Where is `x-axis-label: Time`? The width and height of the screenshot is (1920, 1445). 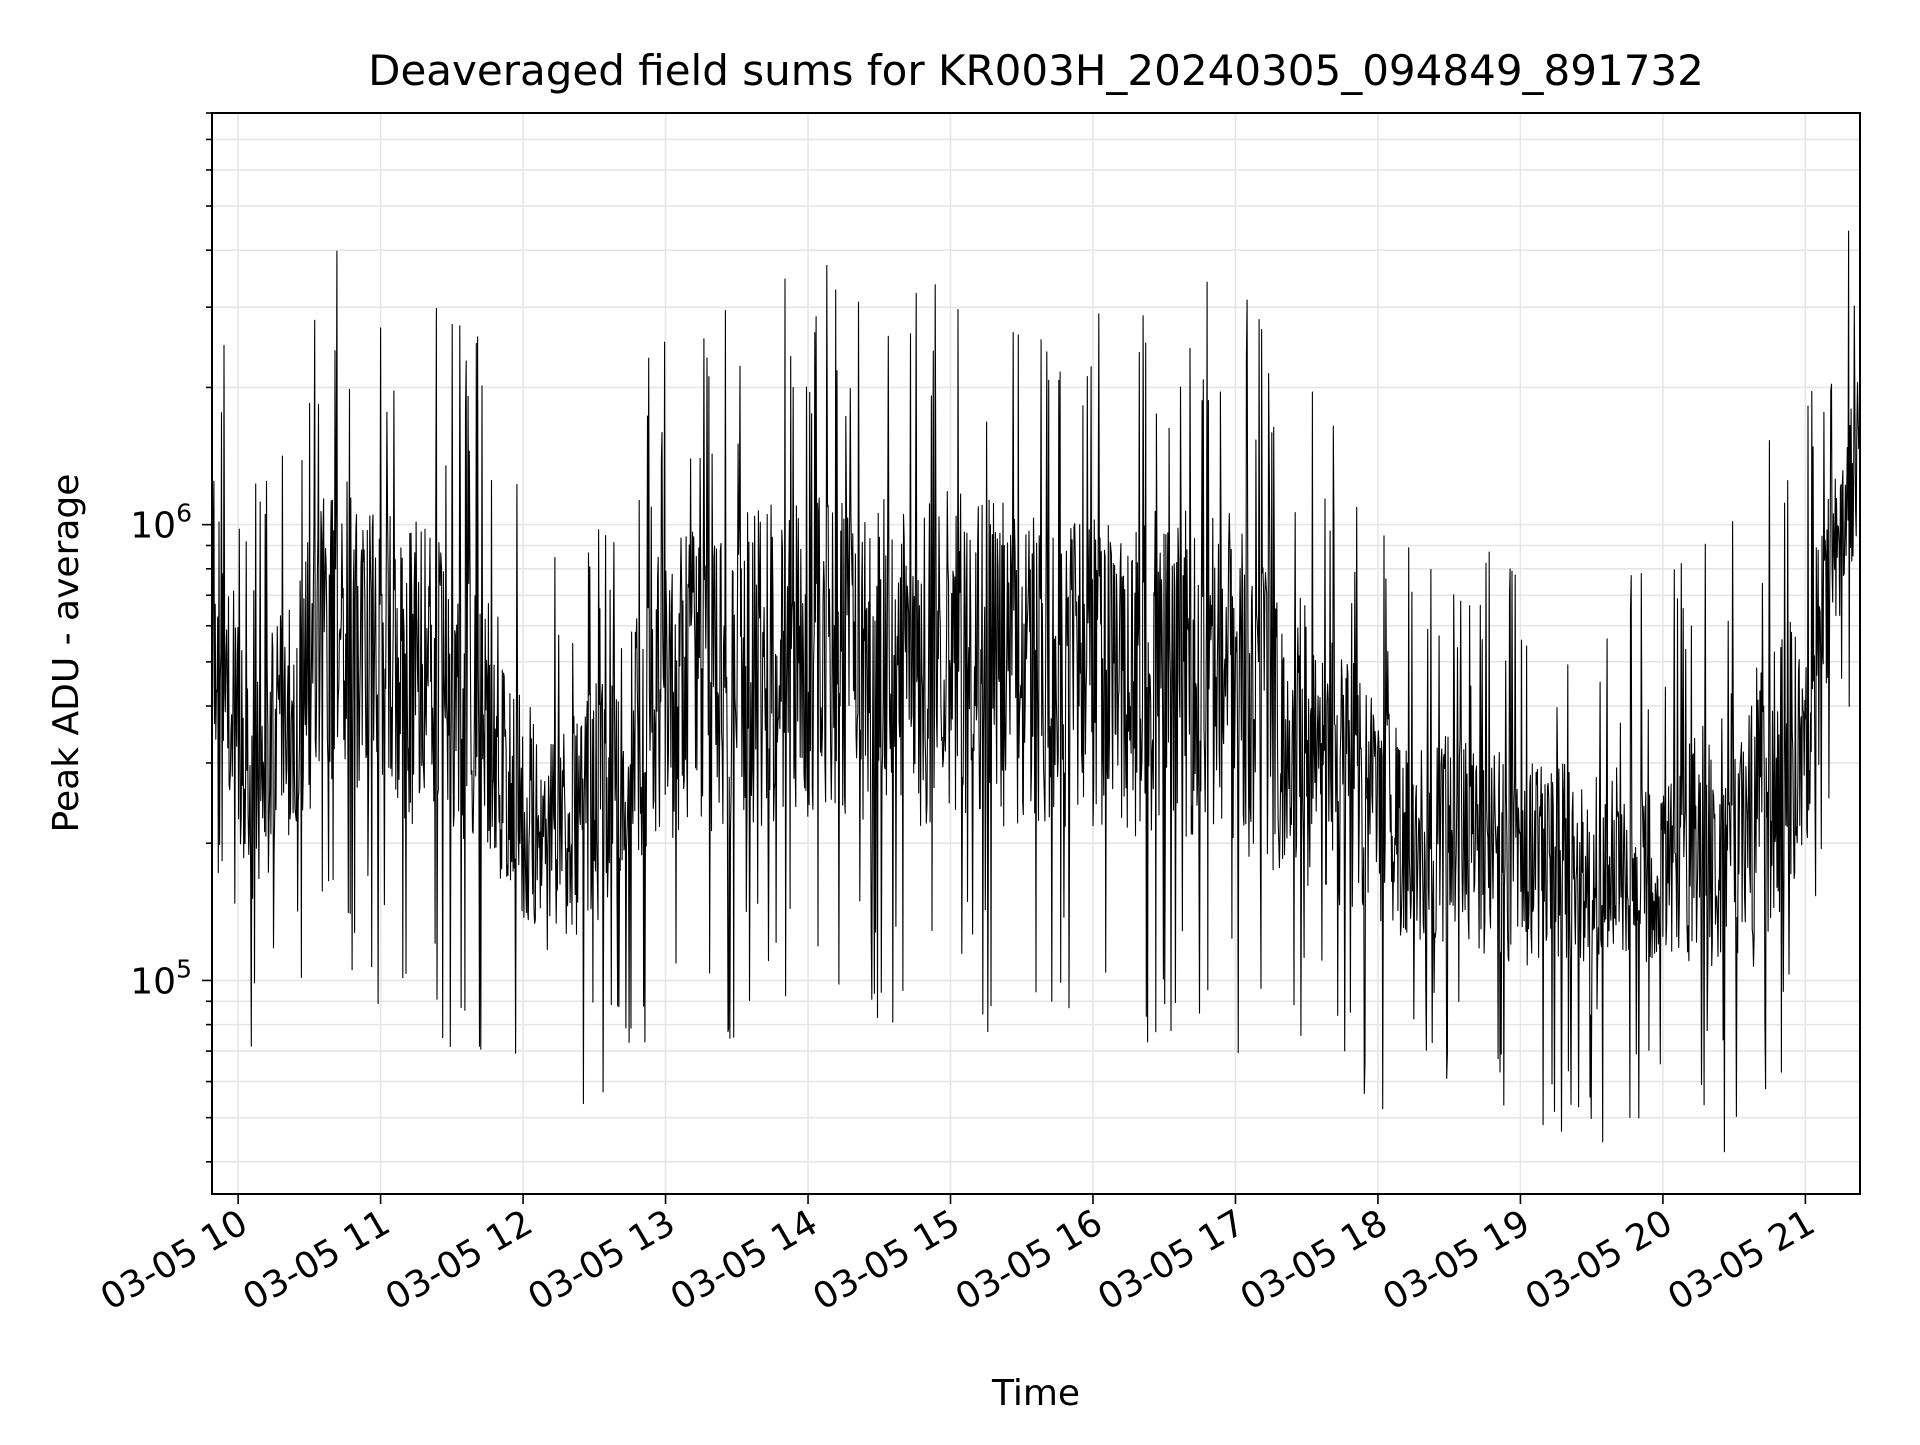
x-axis-label: Time is located at coordinates (1035, 1393).